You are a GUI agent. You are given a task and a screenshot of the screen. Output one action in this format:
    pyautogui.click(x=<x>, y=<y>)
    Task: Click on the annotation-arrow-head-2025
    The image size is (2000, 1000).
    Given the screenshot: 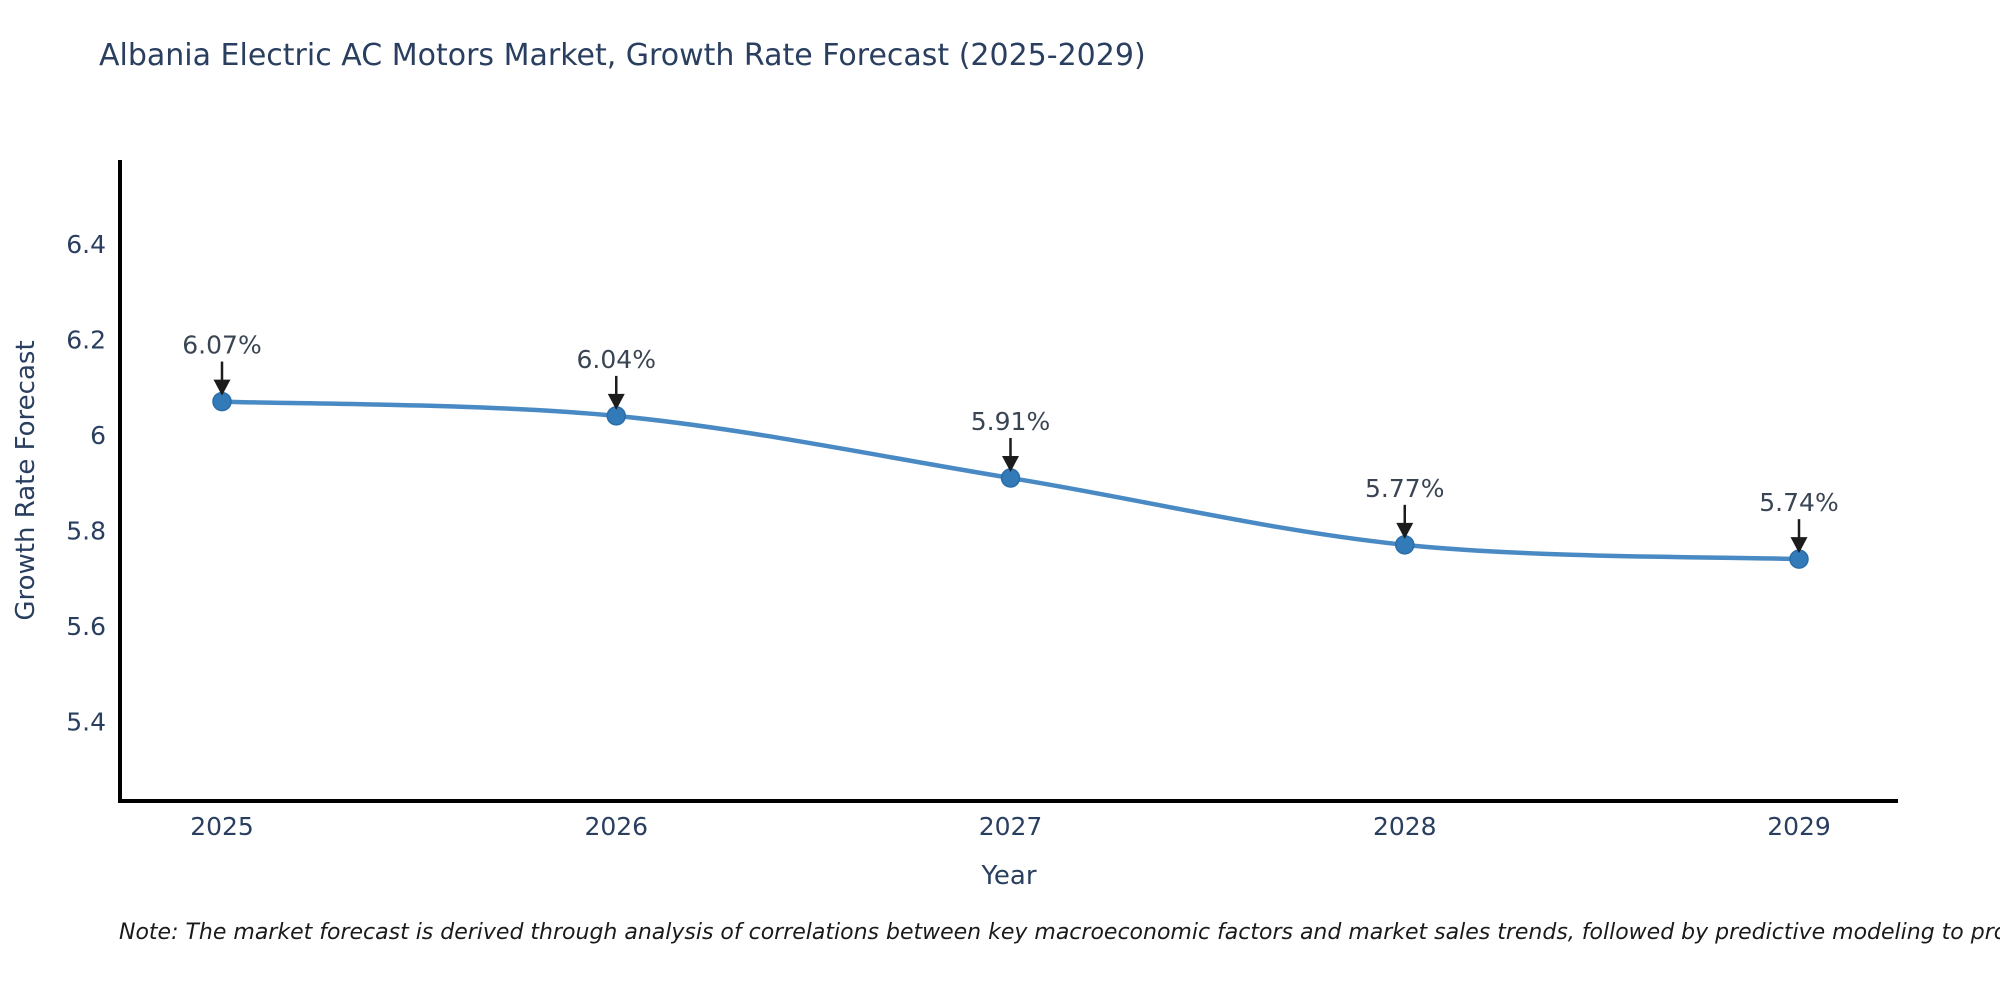 What is the action you would take?
    pyautogui.click(x=222, y=387)
    